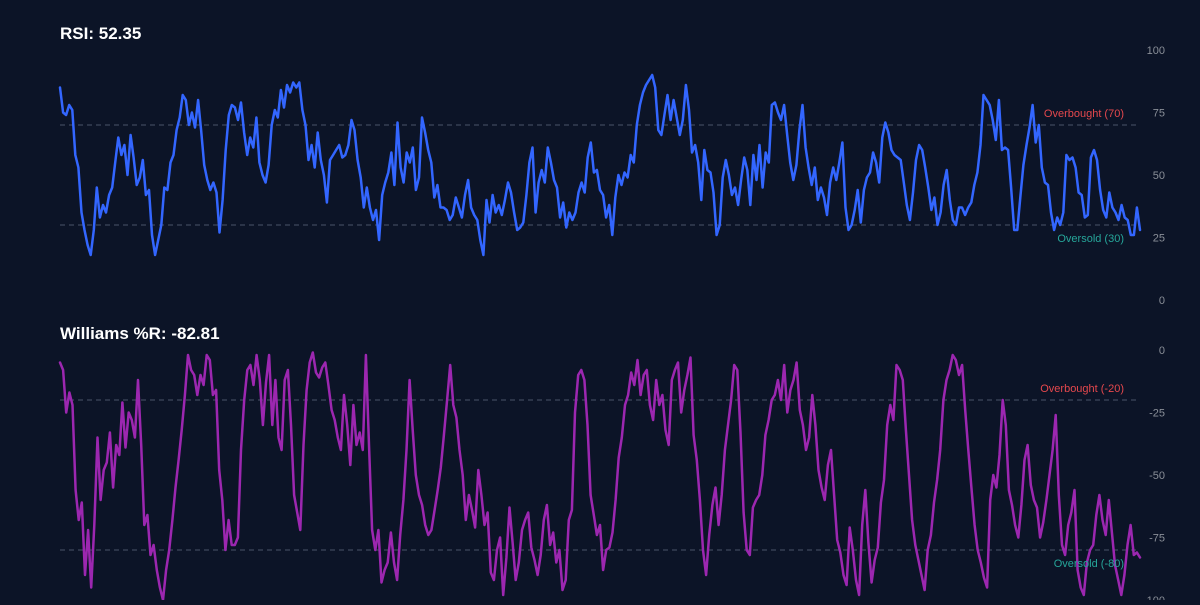 The height and width of the screenshot is (605, 1200). I want to click on rsi-y-tick-label: 50, so click(1159, 176).